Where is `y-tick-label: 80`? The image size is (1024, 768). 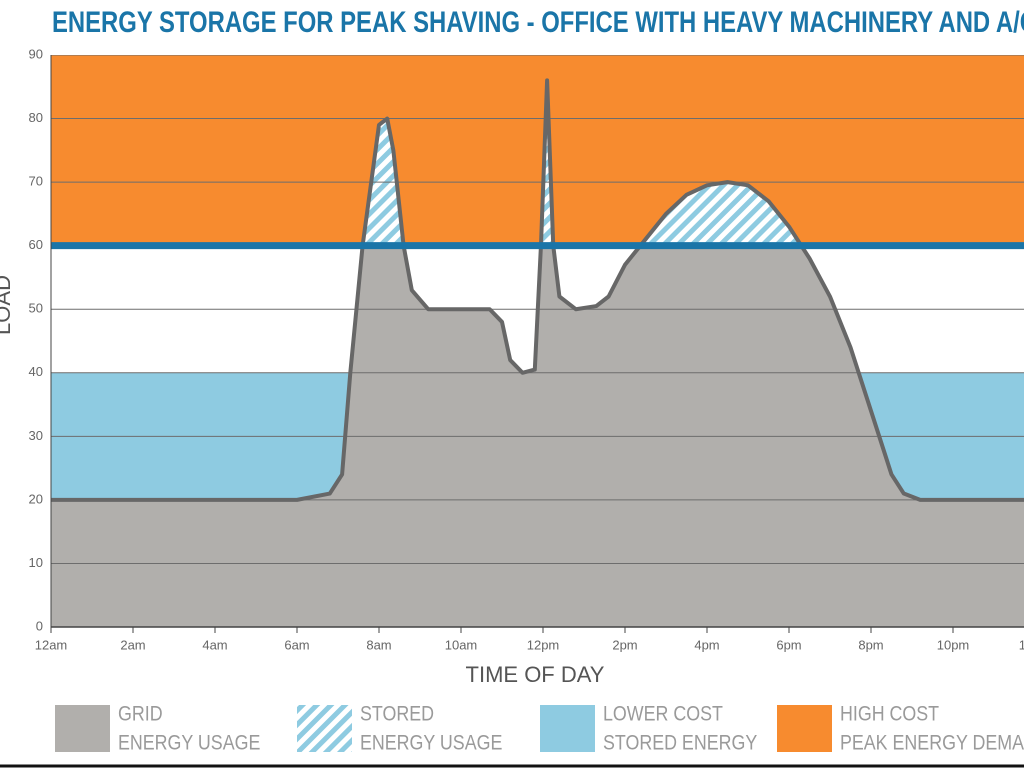
y-tick-label: 80 is located at coordinates (36, 117).